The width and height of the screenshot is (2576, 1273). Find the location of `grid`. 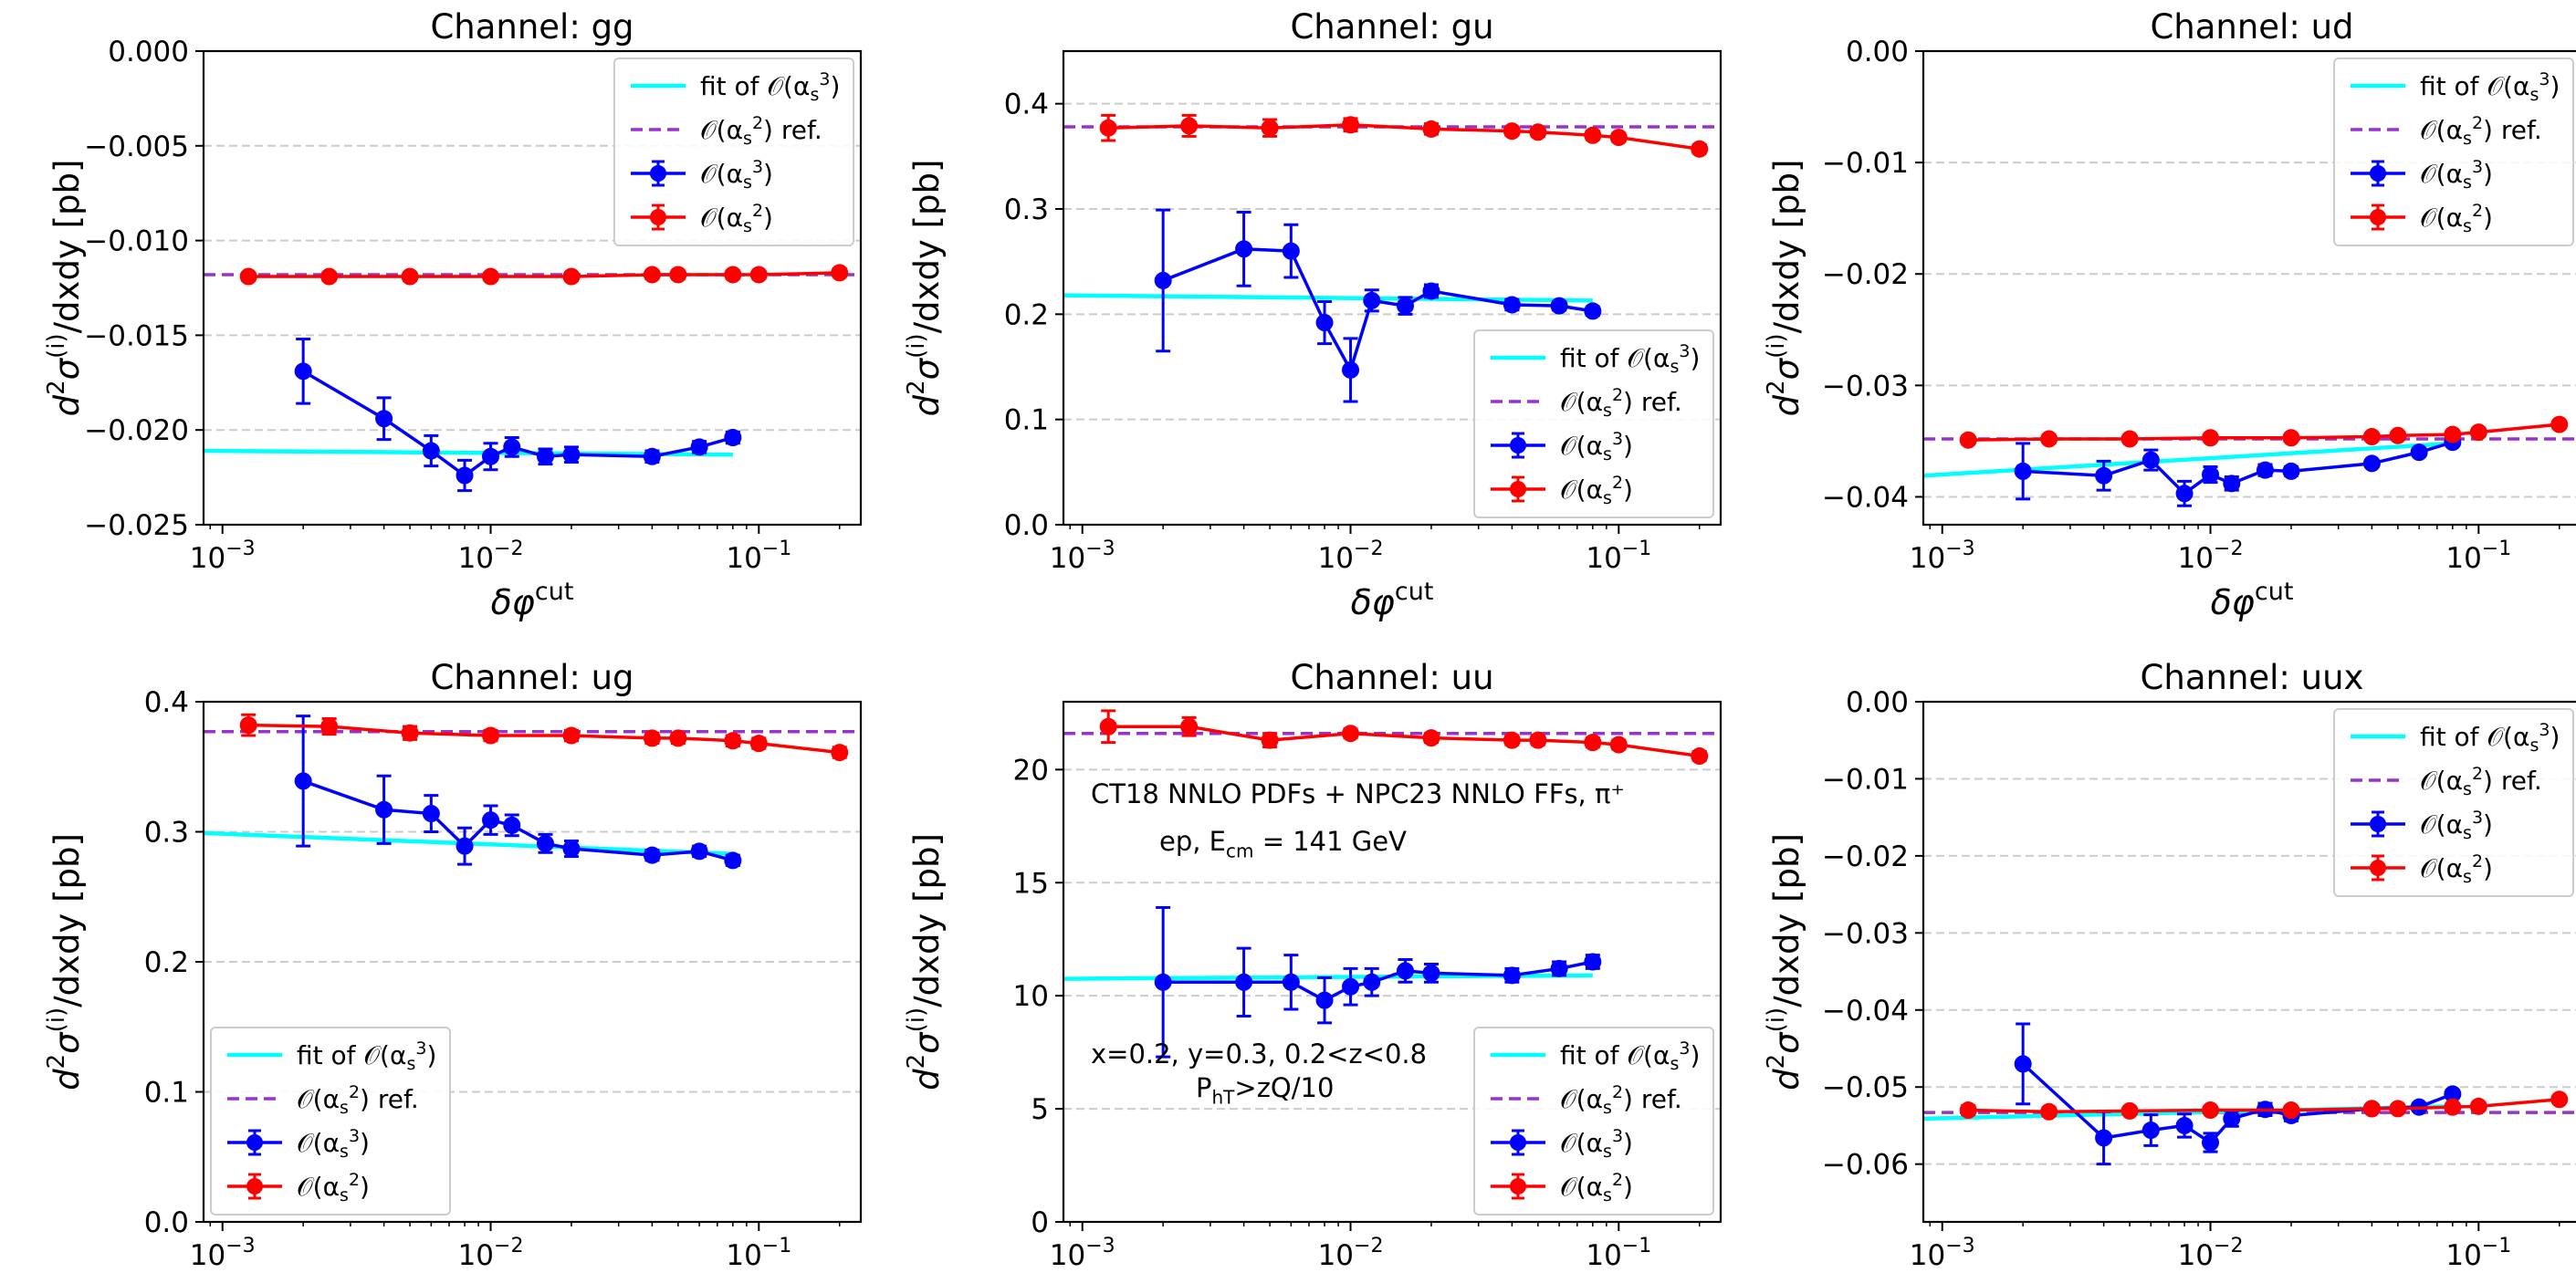

grid is located at coordinates (533, 288).